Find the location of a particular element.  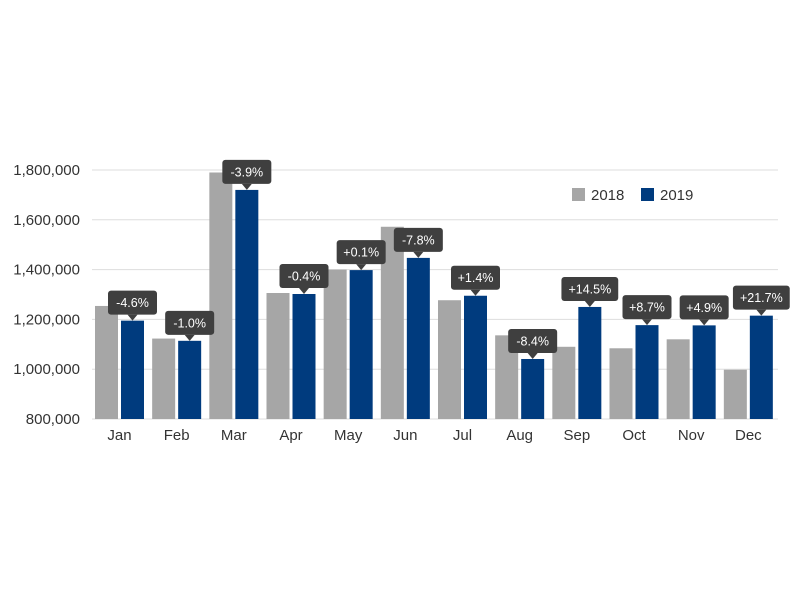

bar-2019-oct is located at coordinates (647, 372).